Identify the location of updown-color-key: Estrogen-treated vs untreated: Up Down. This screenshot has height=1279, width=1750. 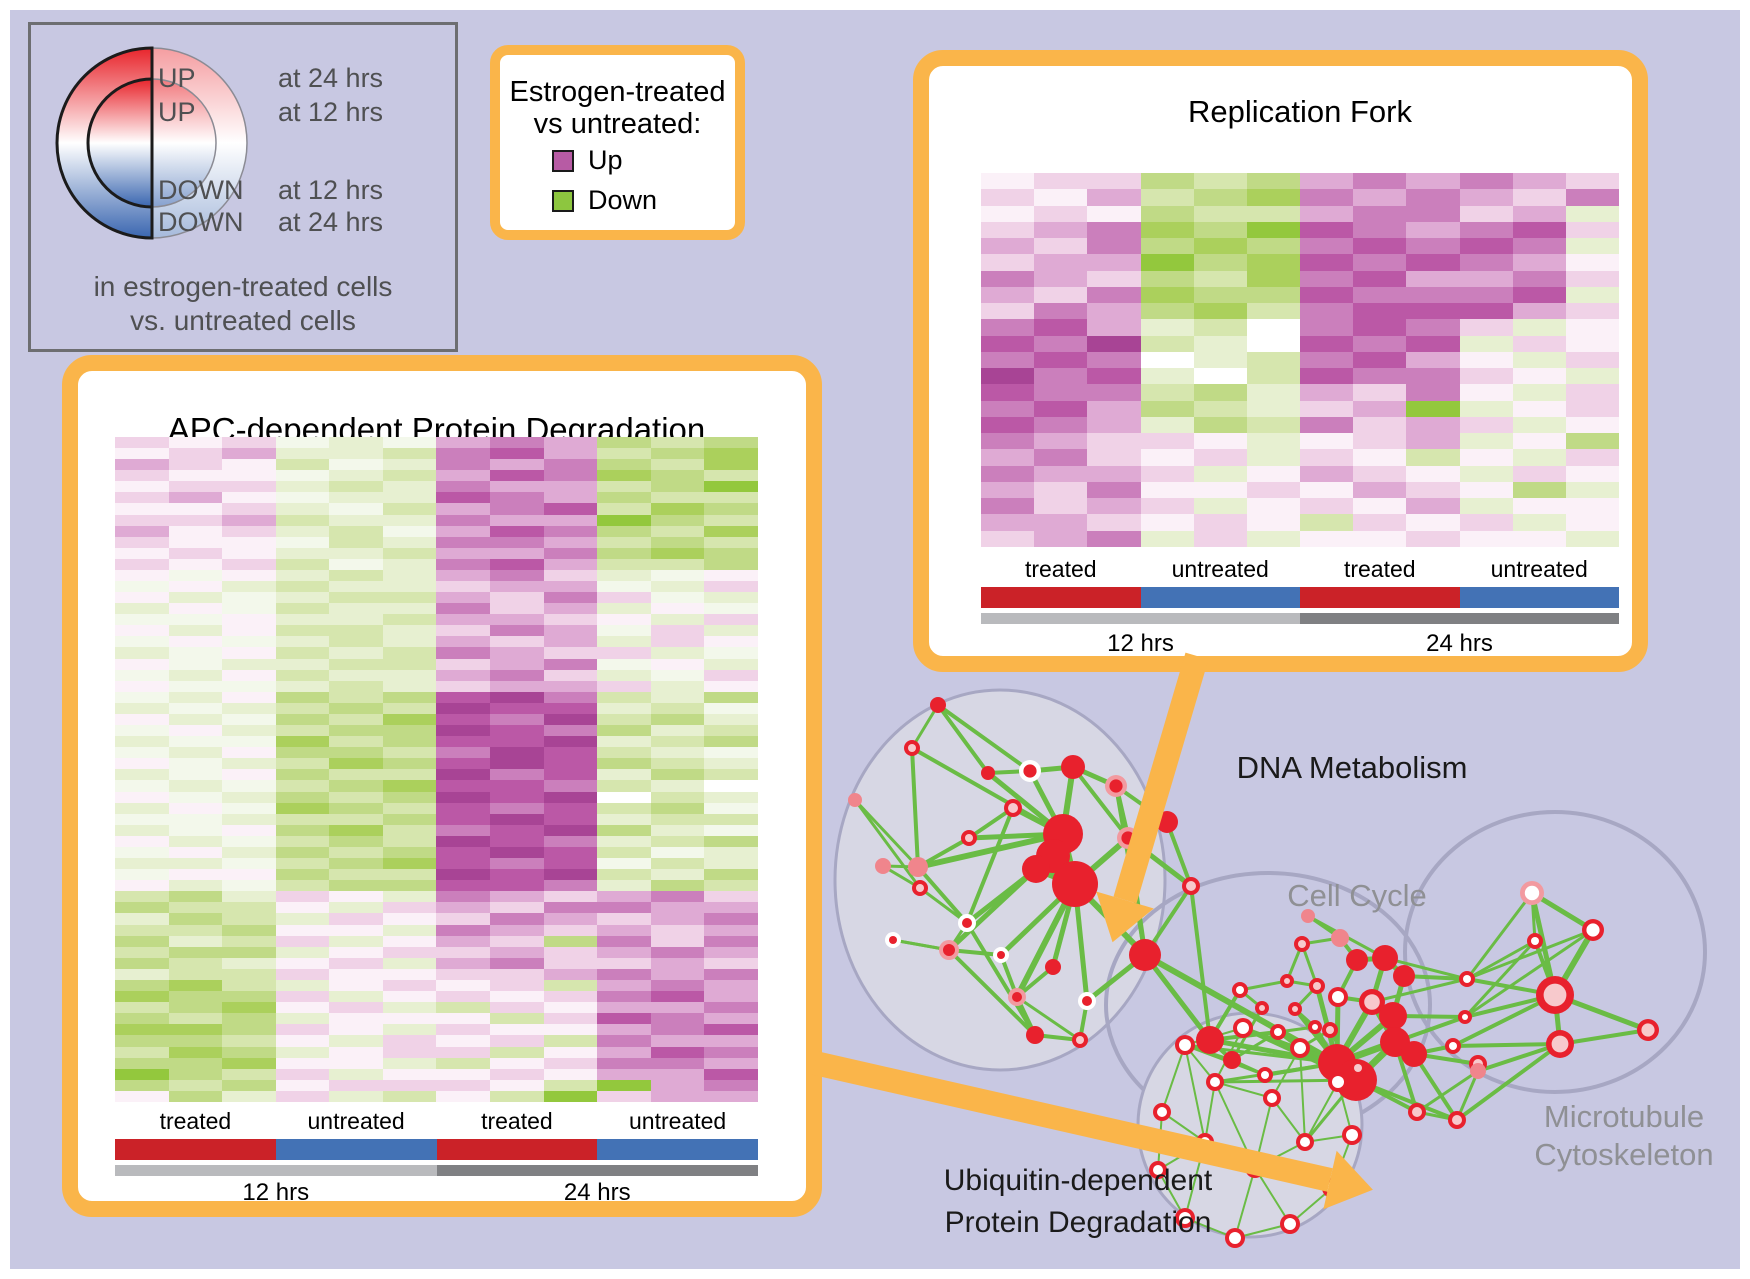
(617, 142).